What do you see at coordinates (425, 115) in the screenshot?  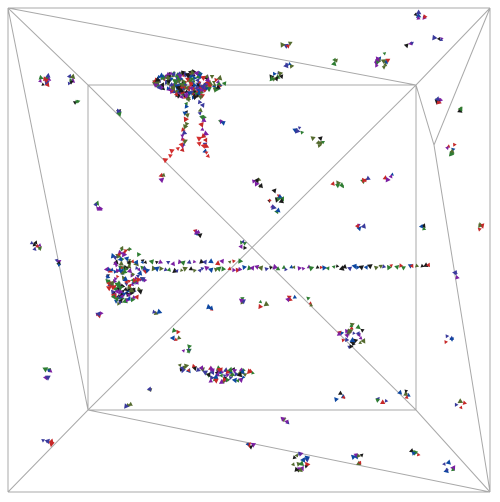 I see `connector-right-inner` at bounding box center [425, 115].